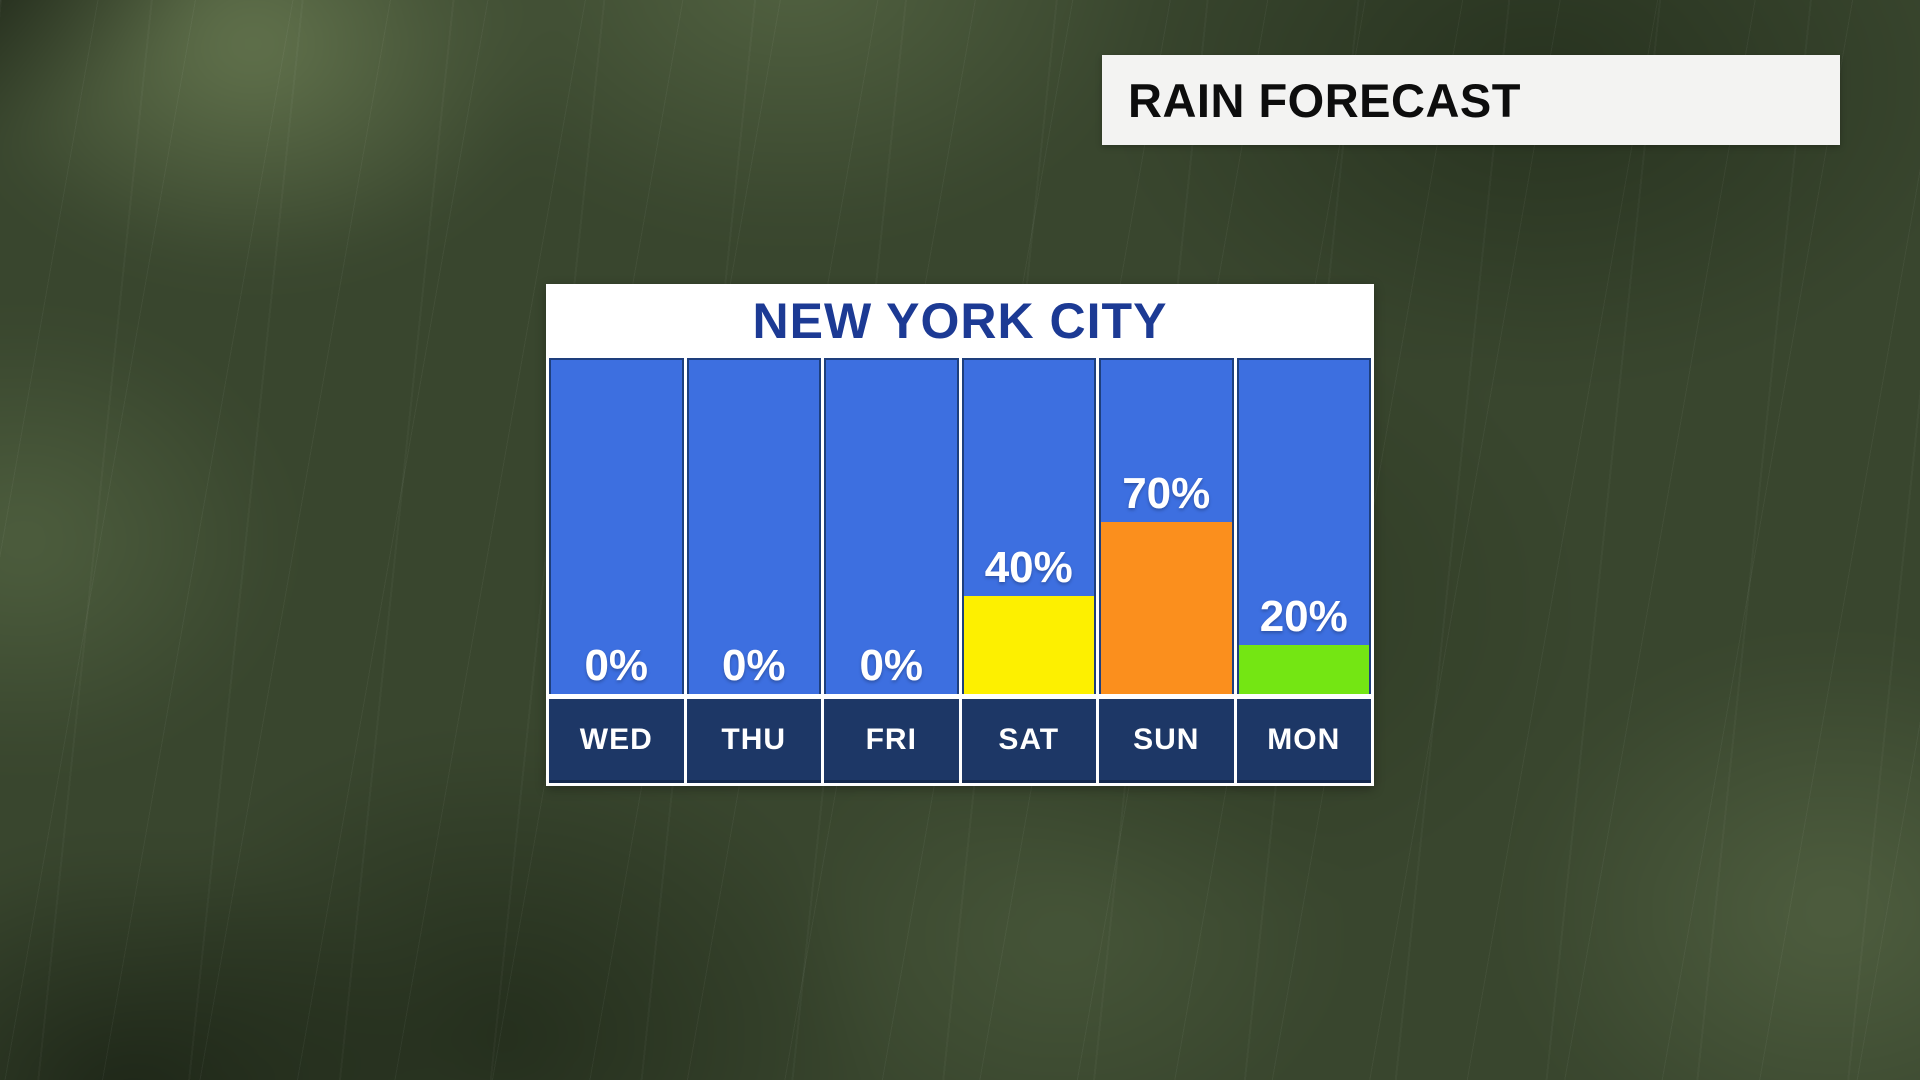  What do you see at coordinates (891, 741) in the screenshot?
I see `day-label: FRI` at bounding box center [891, 741].